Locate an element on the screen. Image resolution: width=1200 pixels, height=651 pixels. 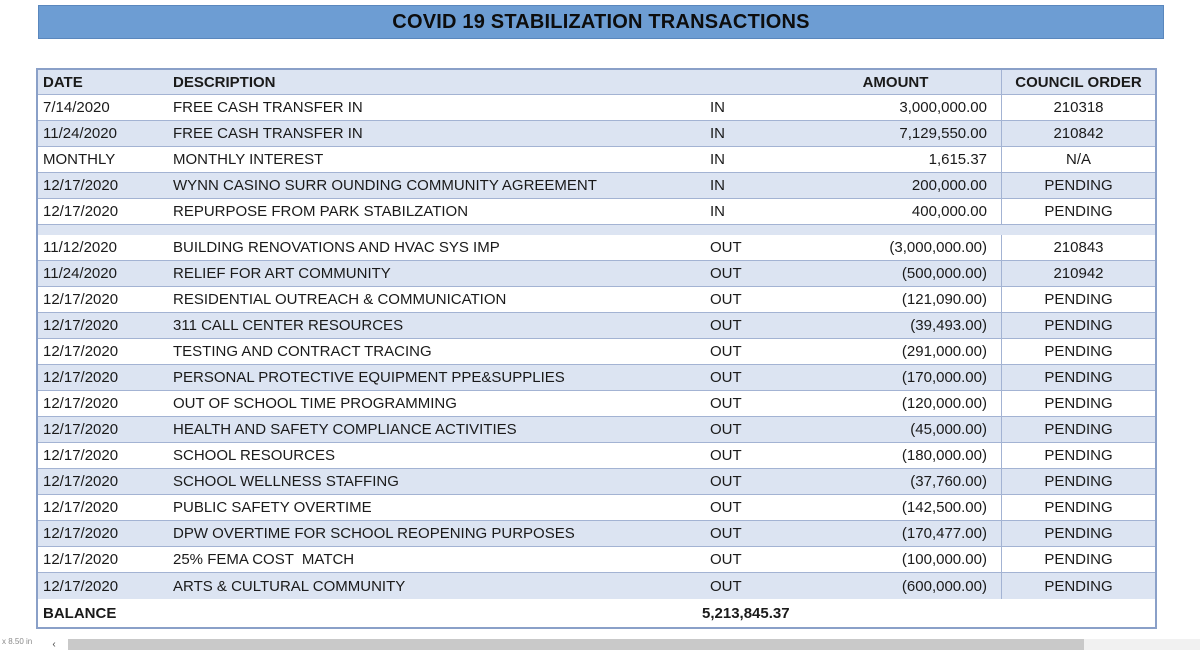
header-date: DATE is located at coordinates (63, 82).